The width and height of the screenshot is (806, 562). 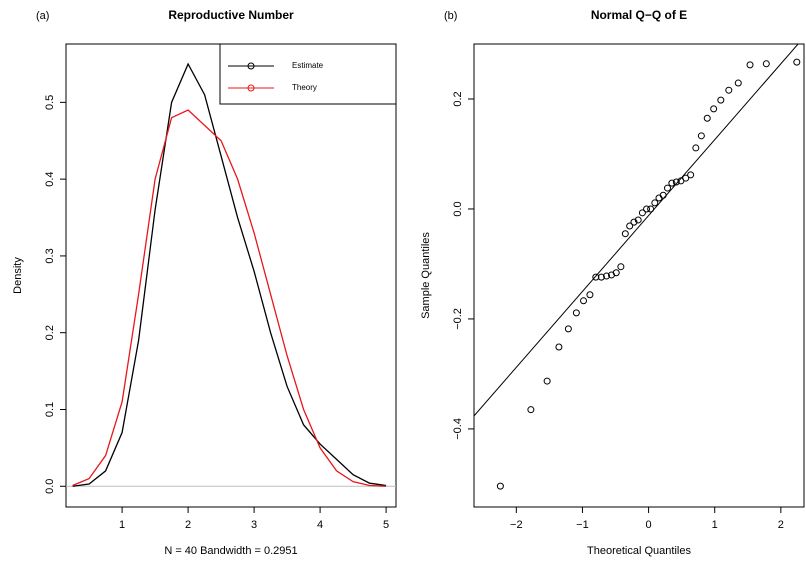 I want to click on panel-label: (b), so click(x=450, y=16).